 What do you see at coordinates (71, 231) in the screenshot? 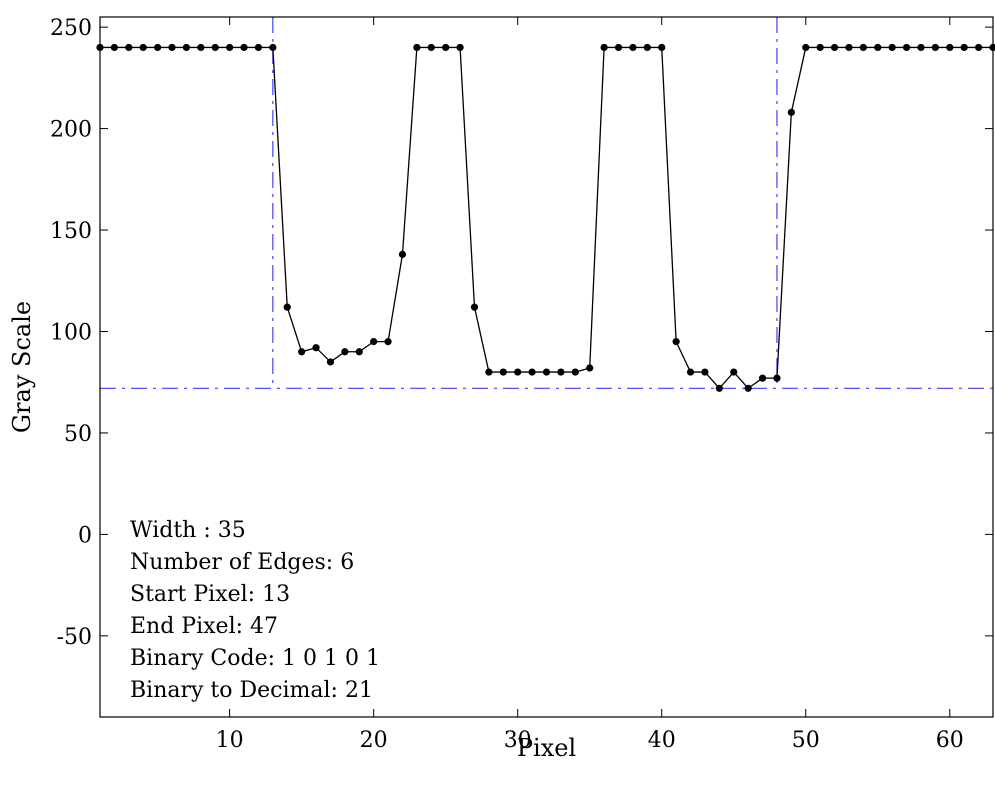
I see `y-tick-label: 150` at bounding box center [71, 231].